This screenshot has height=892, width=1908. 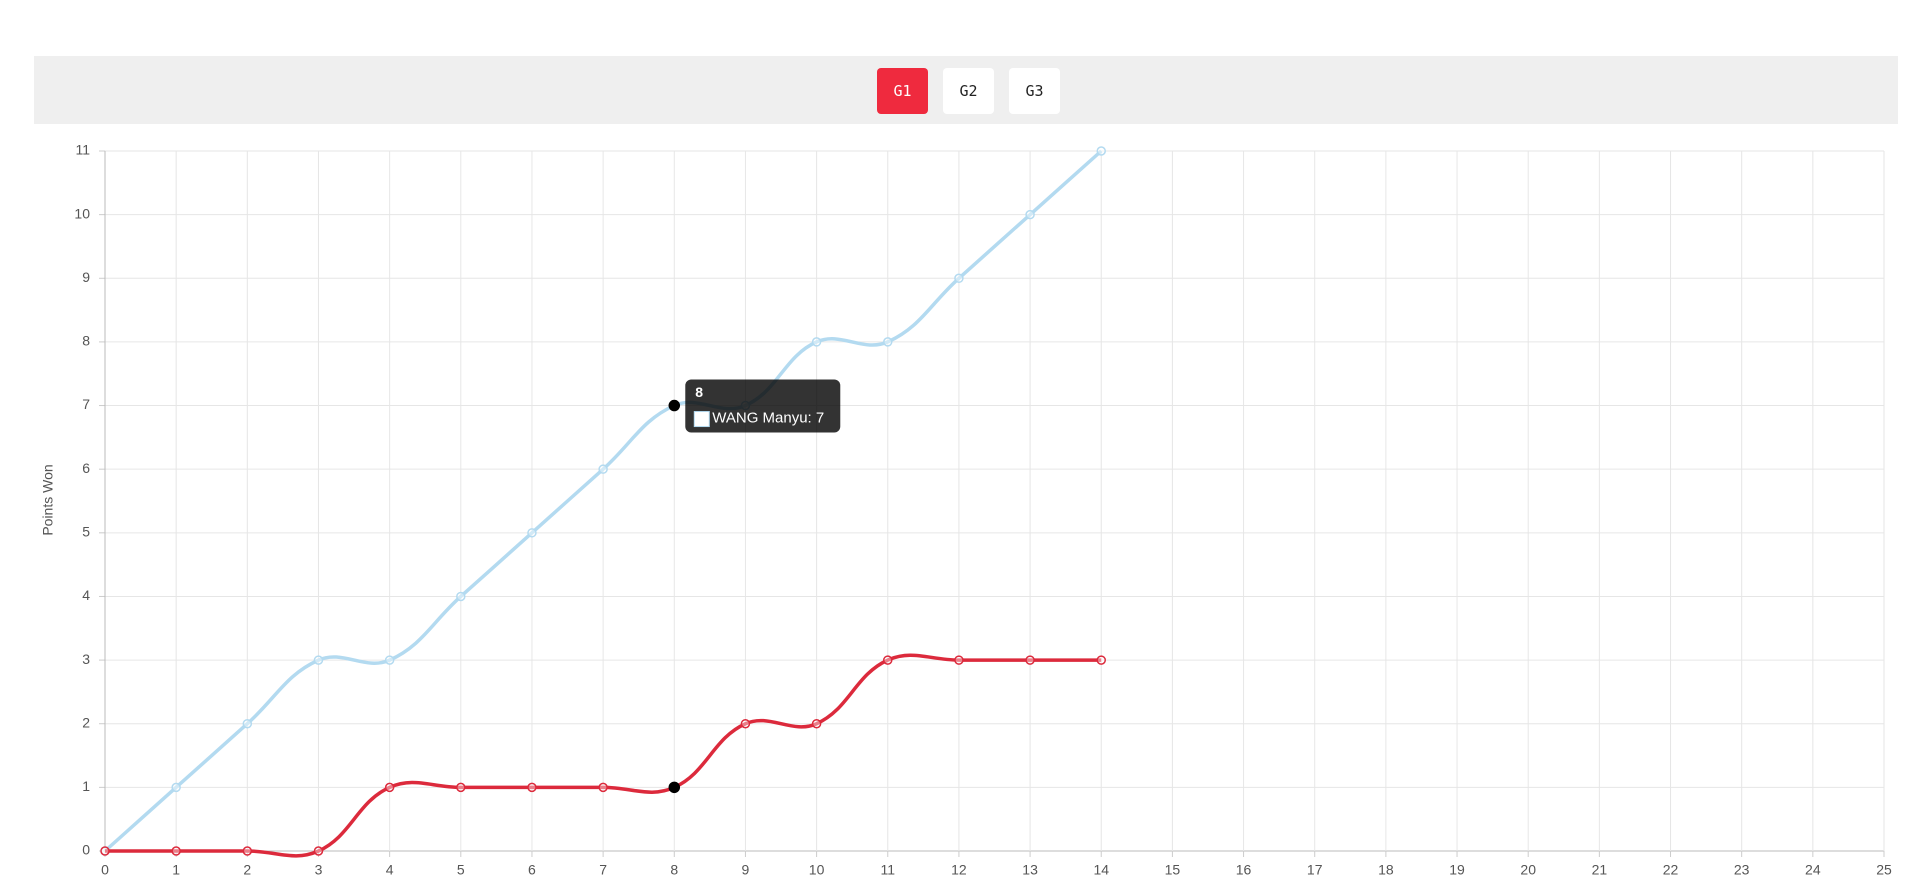 I want to click on tooltip-title: 8, so click(x=699, y=392).